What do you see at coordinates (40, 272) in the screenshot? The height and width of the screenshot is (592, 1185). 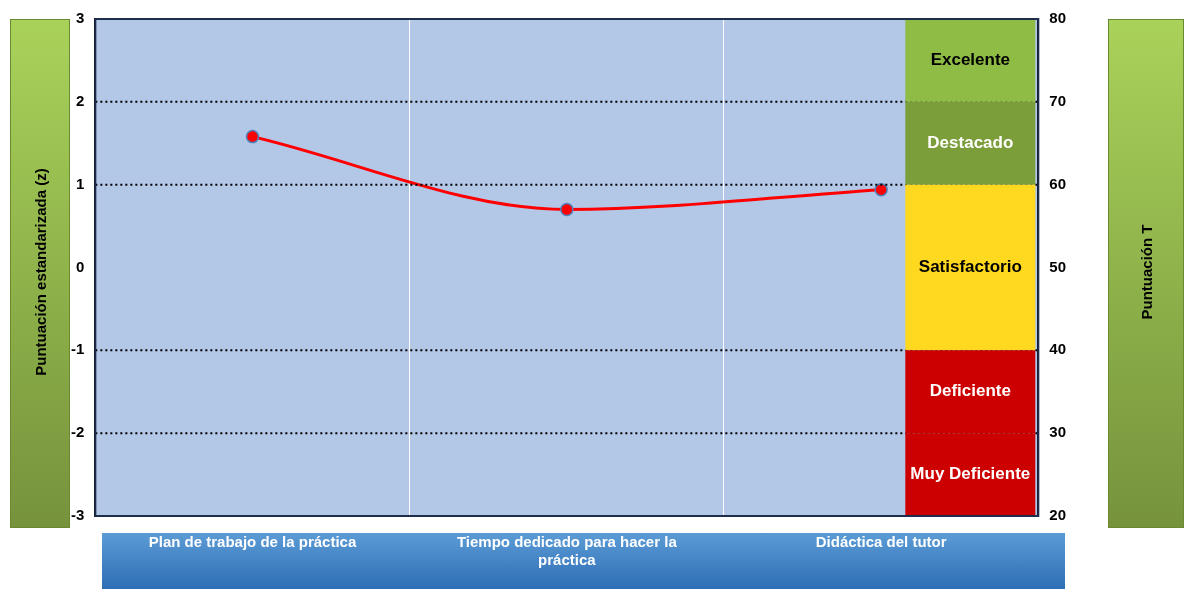 I see `y-axis-title: Puntuación estandarizada (z)` at bounding box center [40, 272].